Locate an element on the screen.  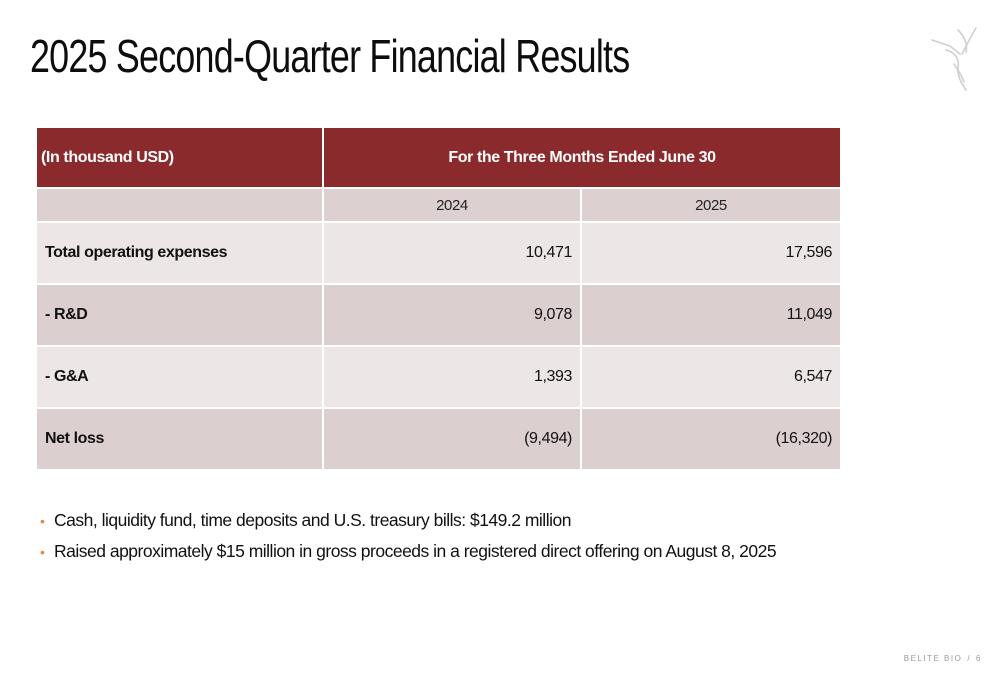
value-2024: 1,393 is located at coordinates (452, 377).